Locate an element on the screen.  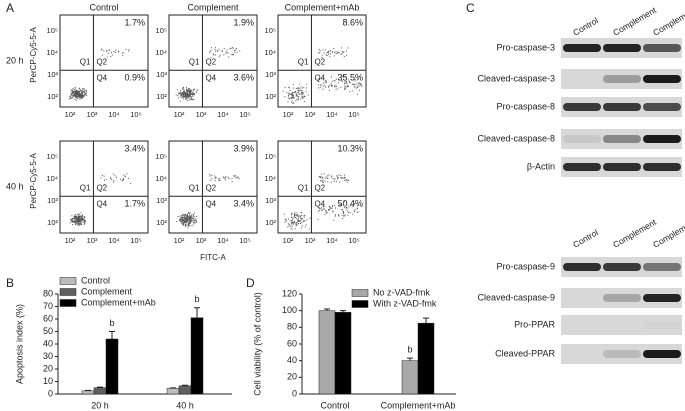
bar is located at coordinates (173, 391).